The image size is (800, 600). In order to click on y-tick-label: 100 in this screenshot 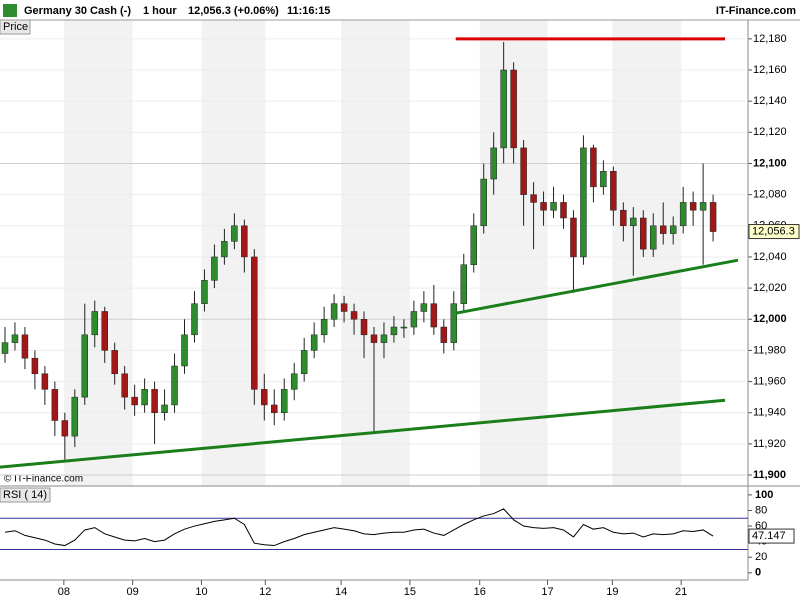, I will do `click(764, 495)`.